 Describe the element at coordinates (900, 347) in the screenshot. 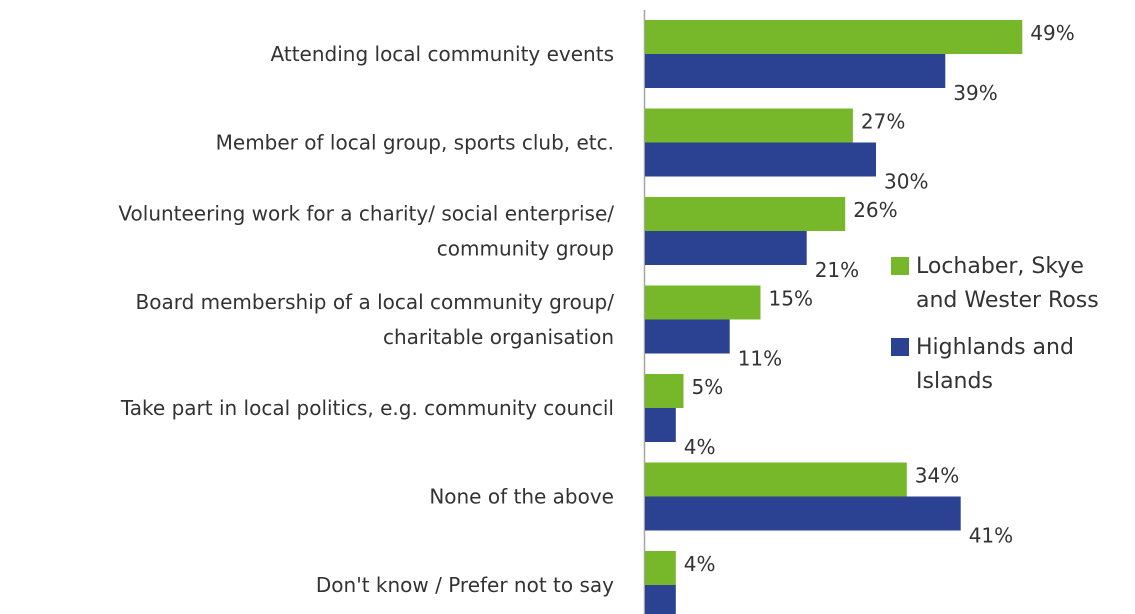

I see `legend-swatch-highlands` at that location.